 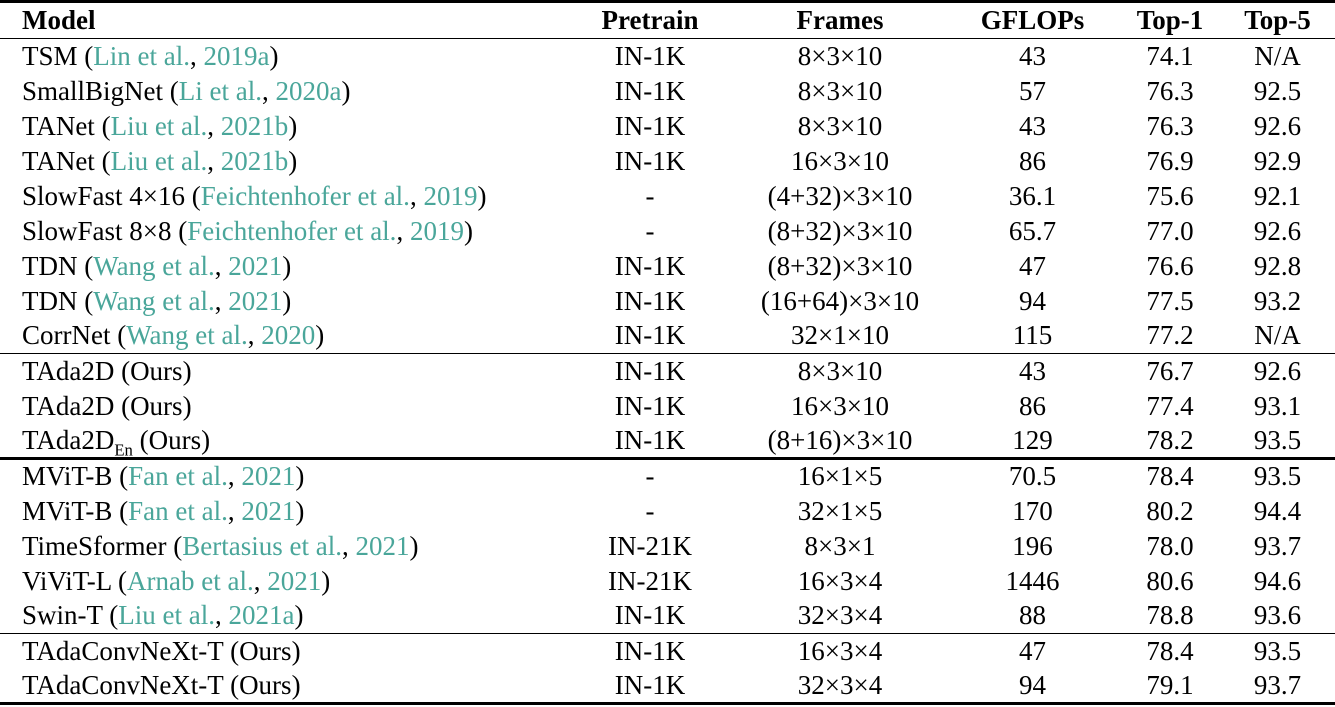 I want to click on top1-cell: 76.3, so click(x=1170, y=125).